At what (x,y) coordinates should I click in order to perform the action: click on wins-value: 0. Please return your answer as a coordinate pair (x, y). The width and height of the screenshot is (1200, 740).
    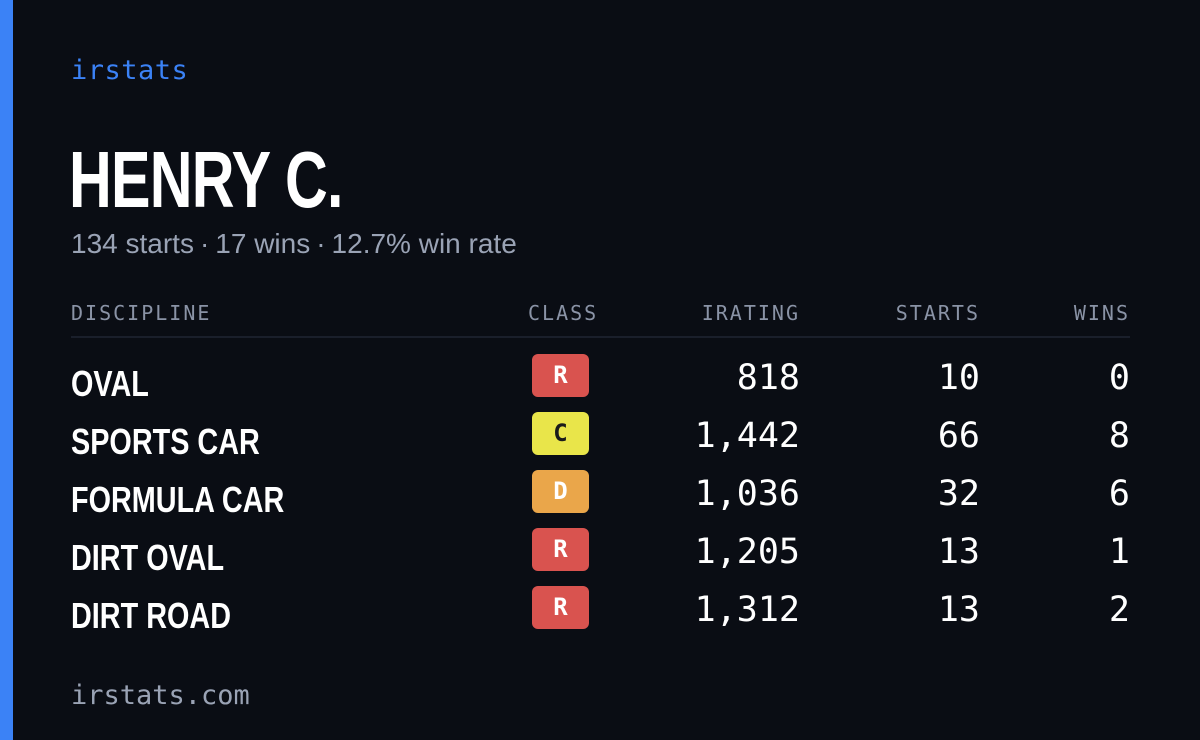
    Looking at the image, I should click on (1119, 378).